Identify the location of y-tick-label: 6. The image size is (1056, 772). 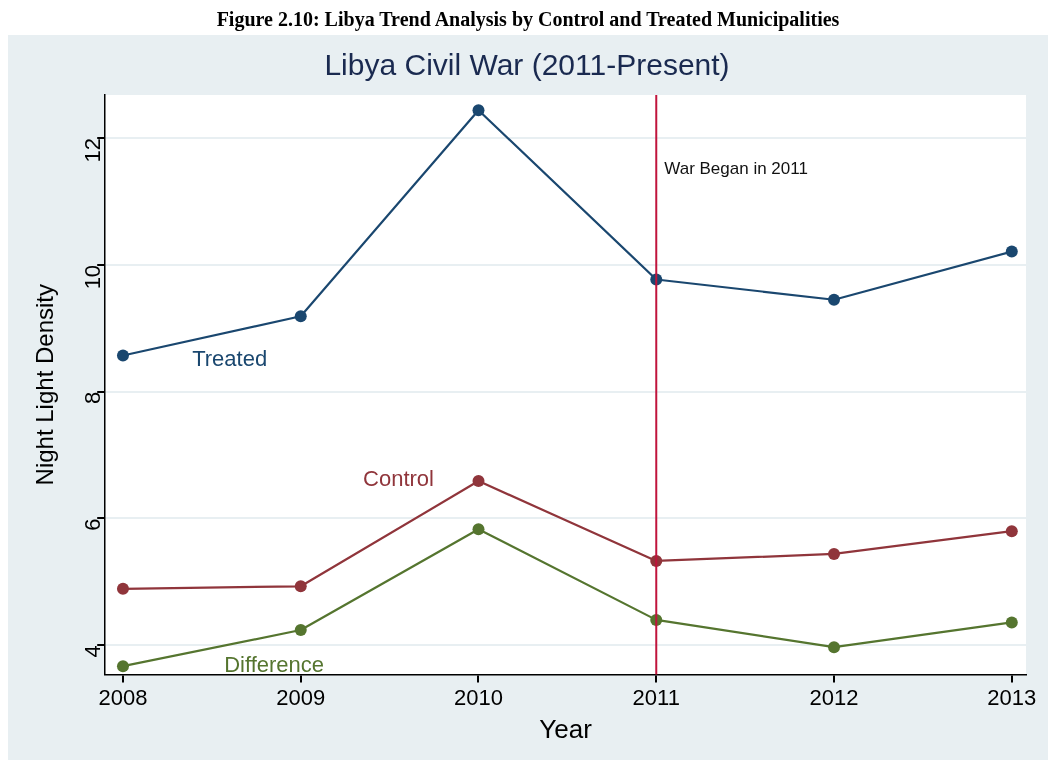
(93, 524).